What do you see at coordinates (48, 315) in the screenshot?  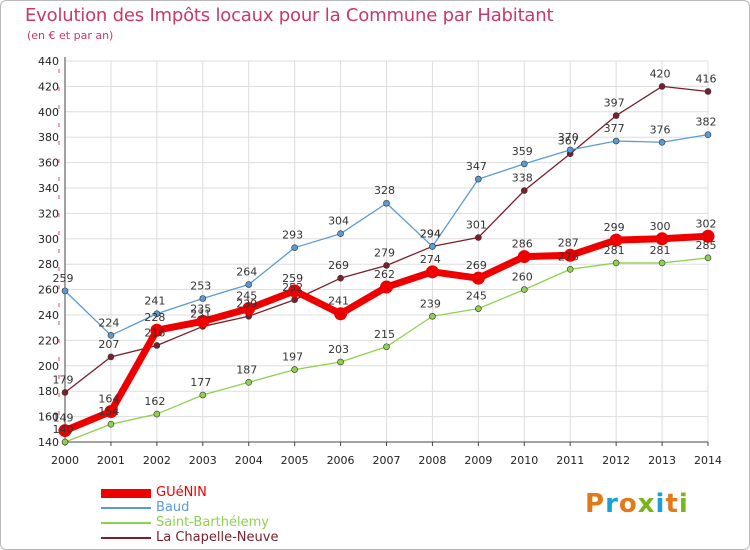 I see `y-tick-label: 240` at bounding box center [48, 315].